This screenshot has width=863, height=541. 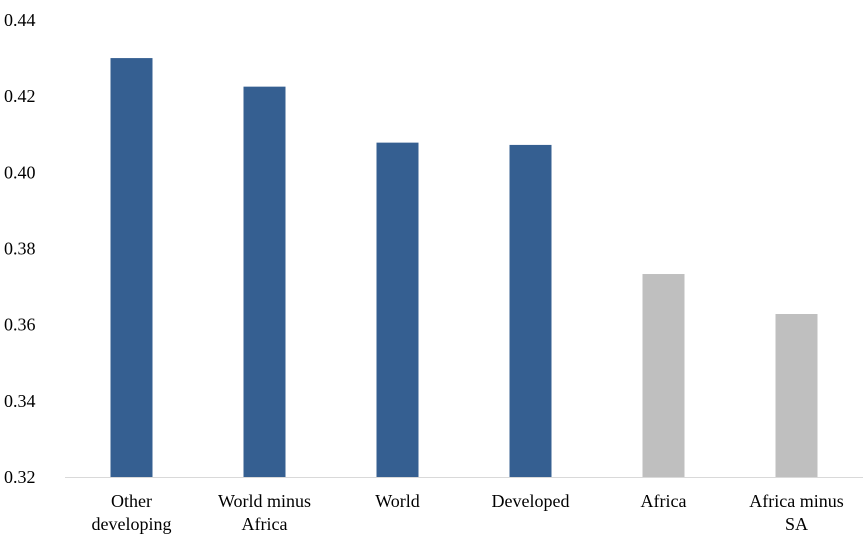 What do you see at coordinates (20, 20) in the screenshot?
I see `y-tick-label: 0.44` at bounding box center [20, 20].